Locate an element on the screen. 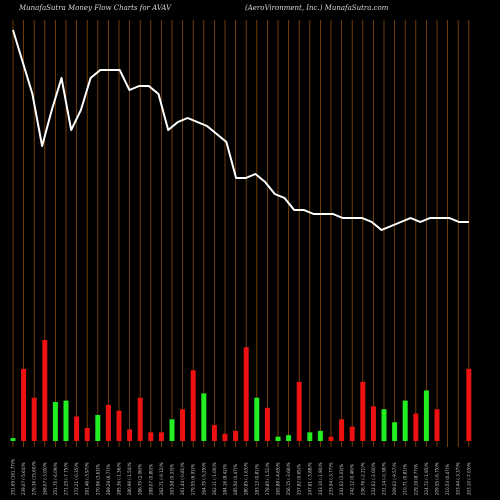  x-tick-label: 209.55 (-6.75)% is located at coordinates (437, 478).